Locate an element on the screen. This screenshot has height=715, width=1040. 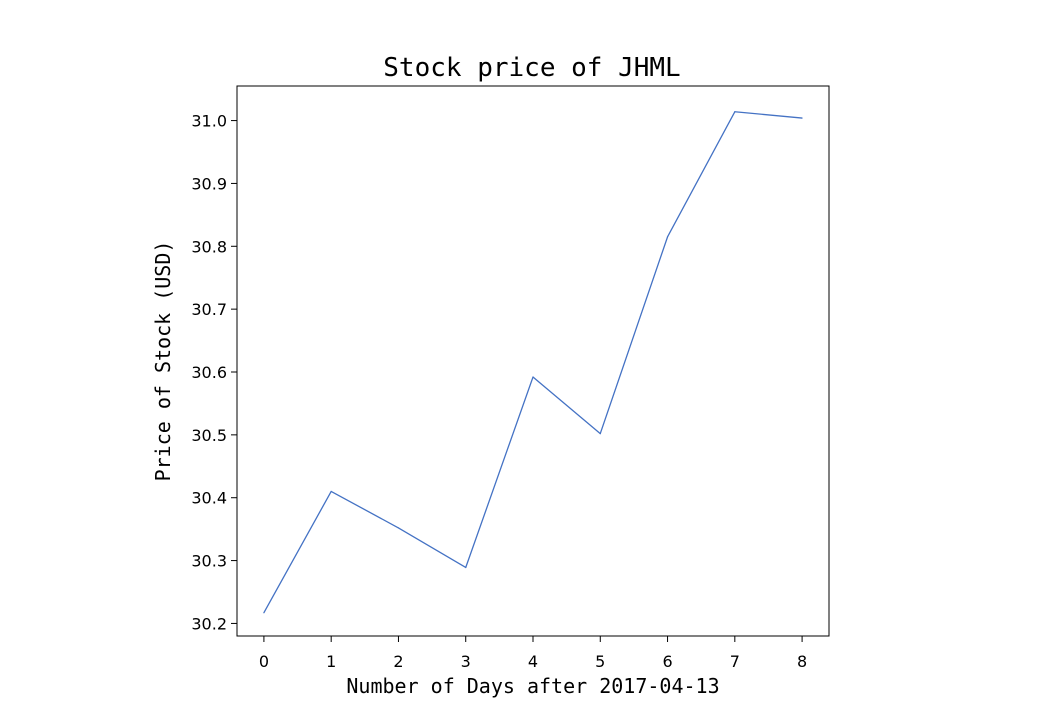
y-tick-label: 30.5 is located at coordinates (209, 435).